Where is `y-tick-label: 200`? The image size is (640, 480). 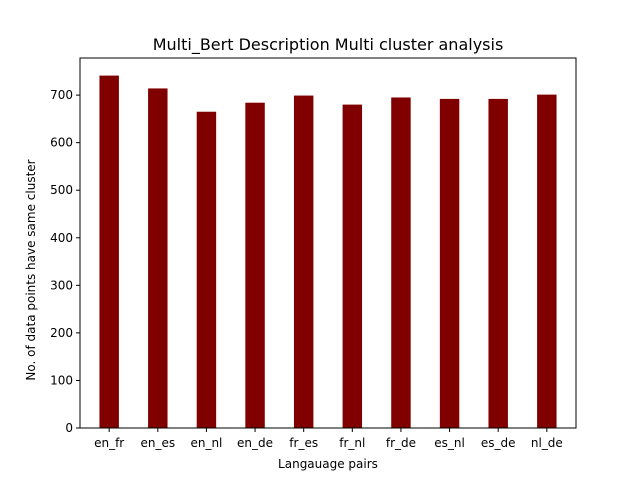
y-tick-label: 200 is located at coordinates (61, 333).